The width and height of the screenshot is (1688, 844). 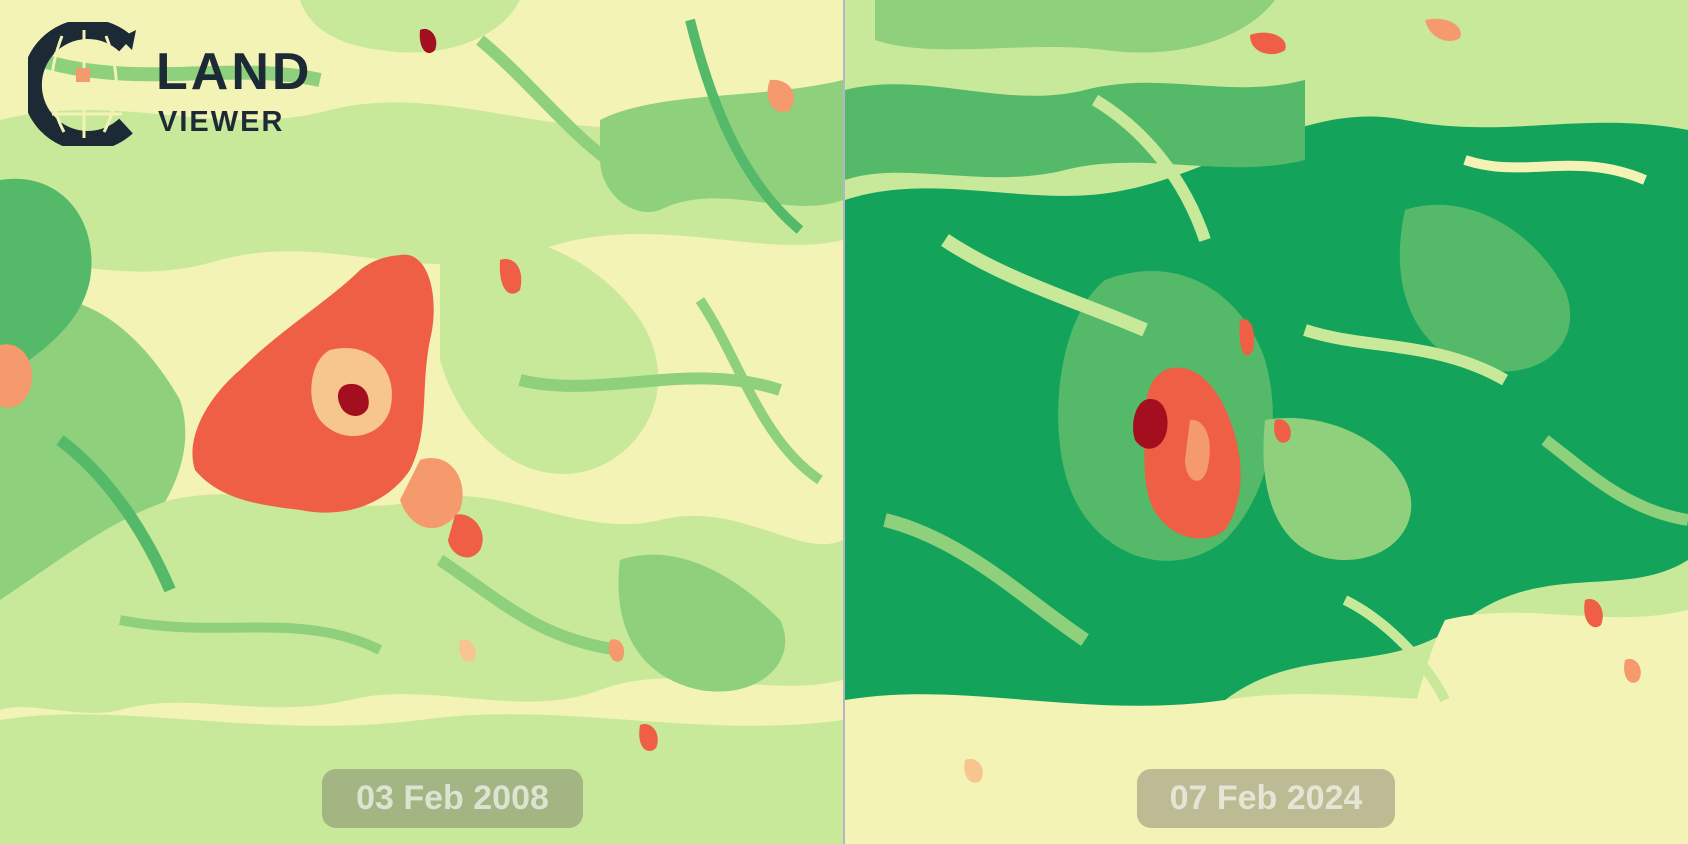 I want to click on split-divider, so click(x=844, y=422).